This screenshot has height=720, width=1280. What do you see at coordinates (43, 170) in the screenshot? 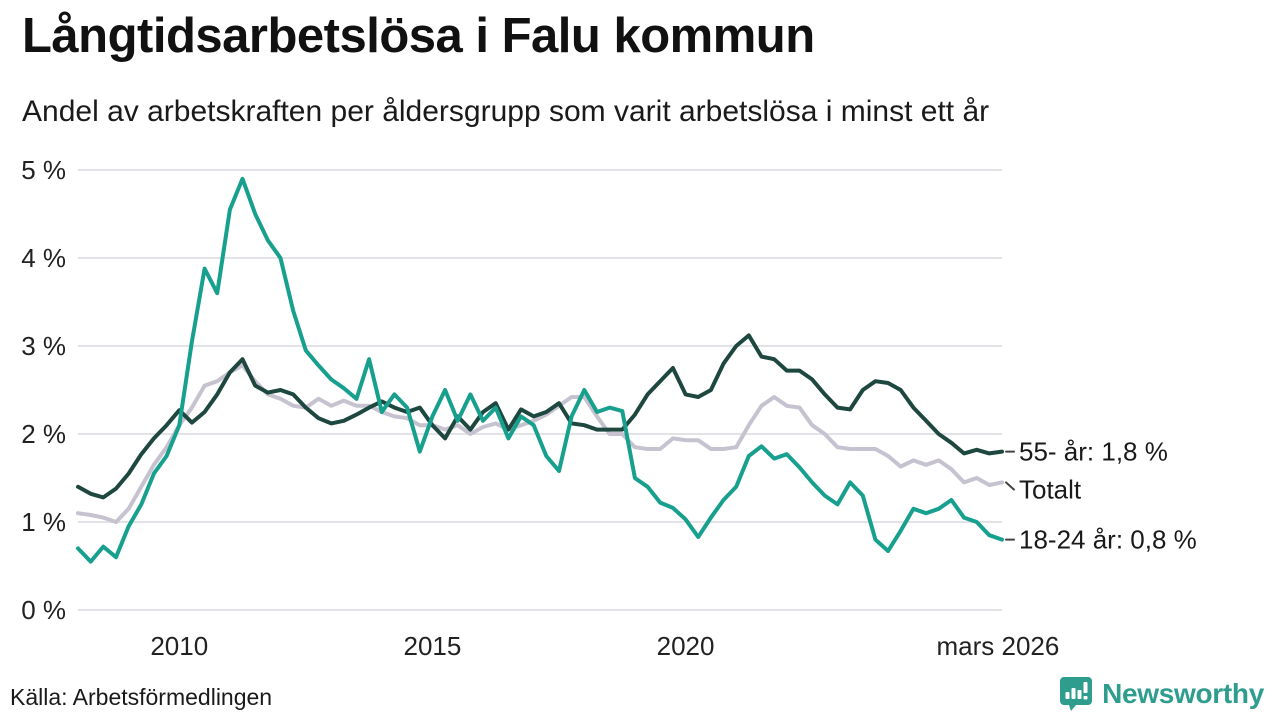
I see `y-tick-label: 5 %` at bounding box center [43, 170].